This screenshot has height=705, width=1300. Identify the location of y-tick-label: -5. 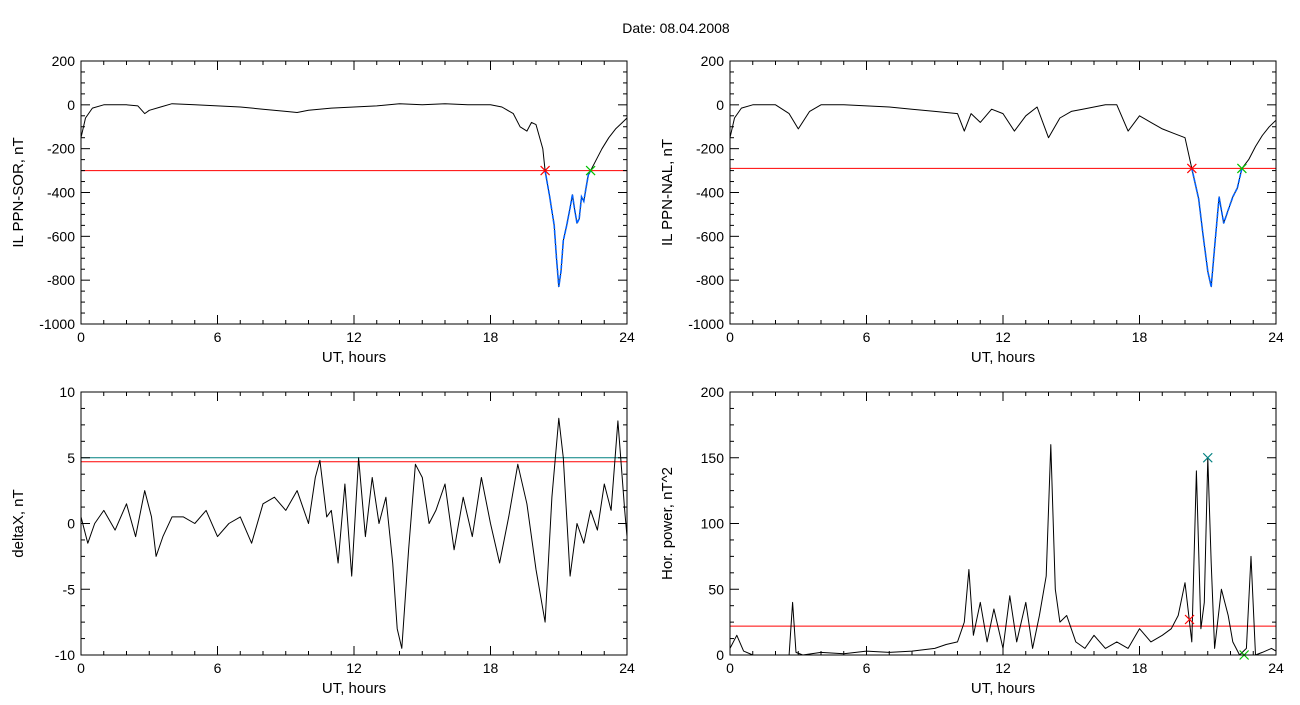
(69, 589).